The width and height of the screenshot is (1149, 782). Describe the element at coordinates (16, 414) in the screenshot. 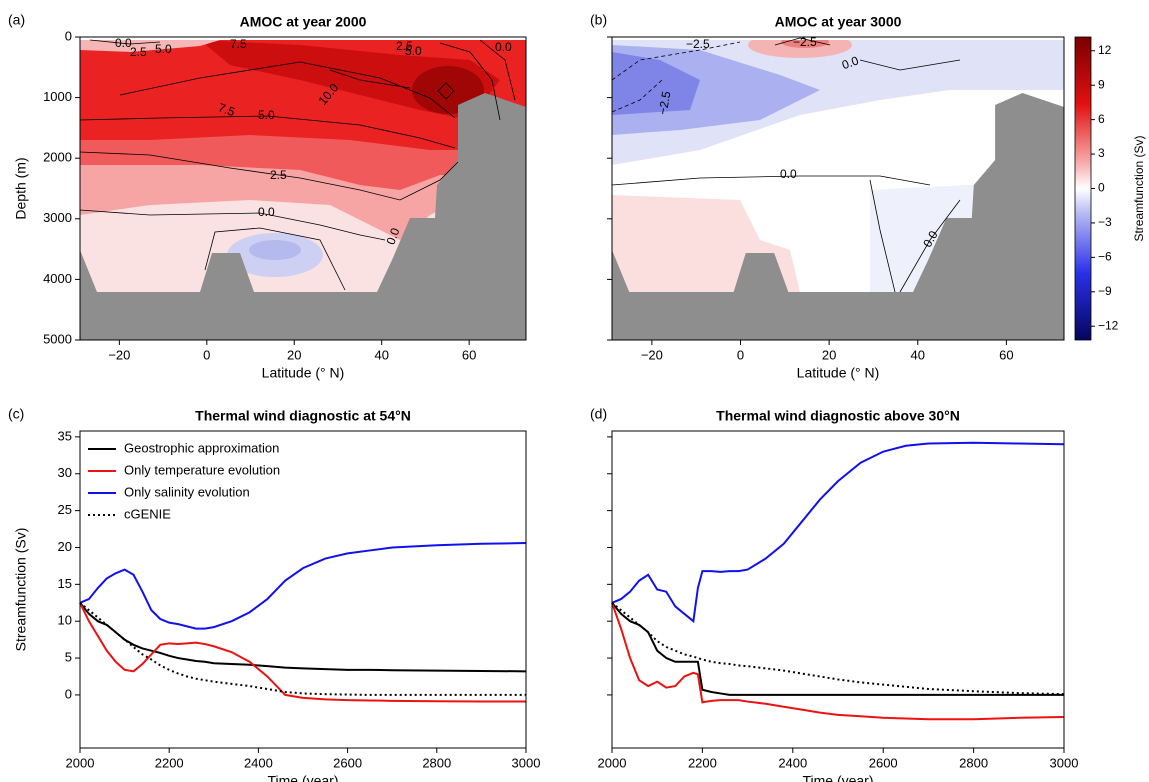

I see `panel-label: (c)` at that location.